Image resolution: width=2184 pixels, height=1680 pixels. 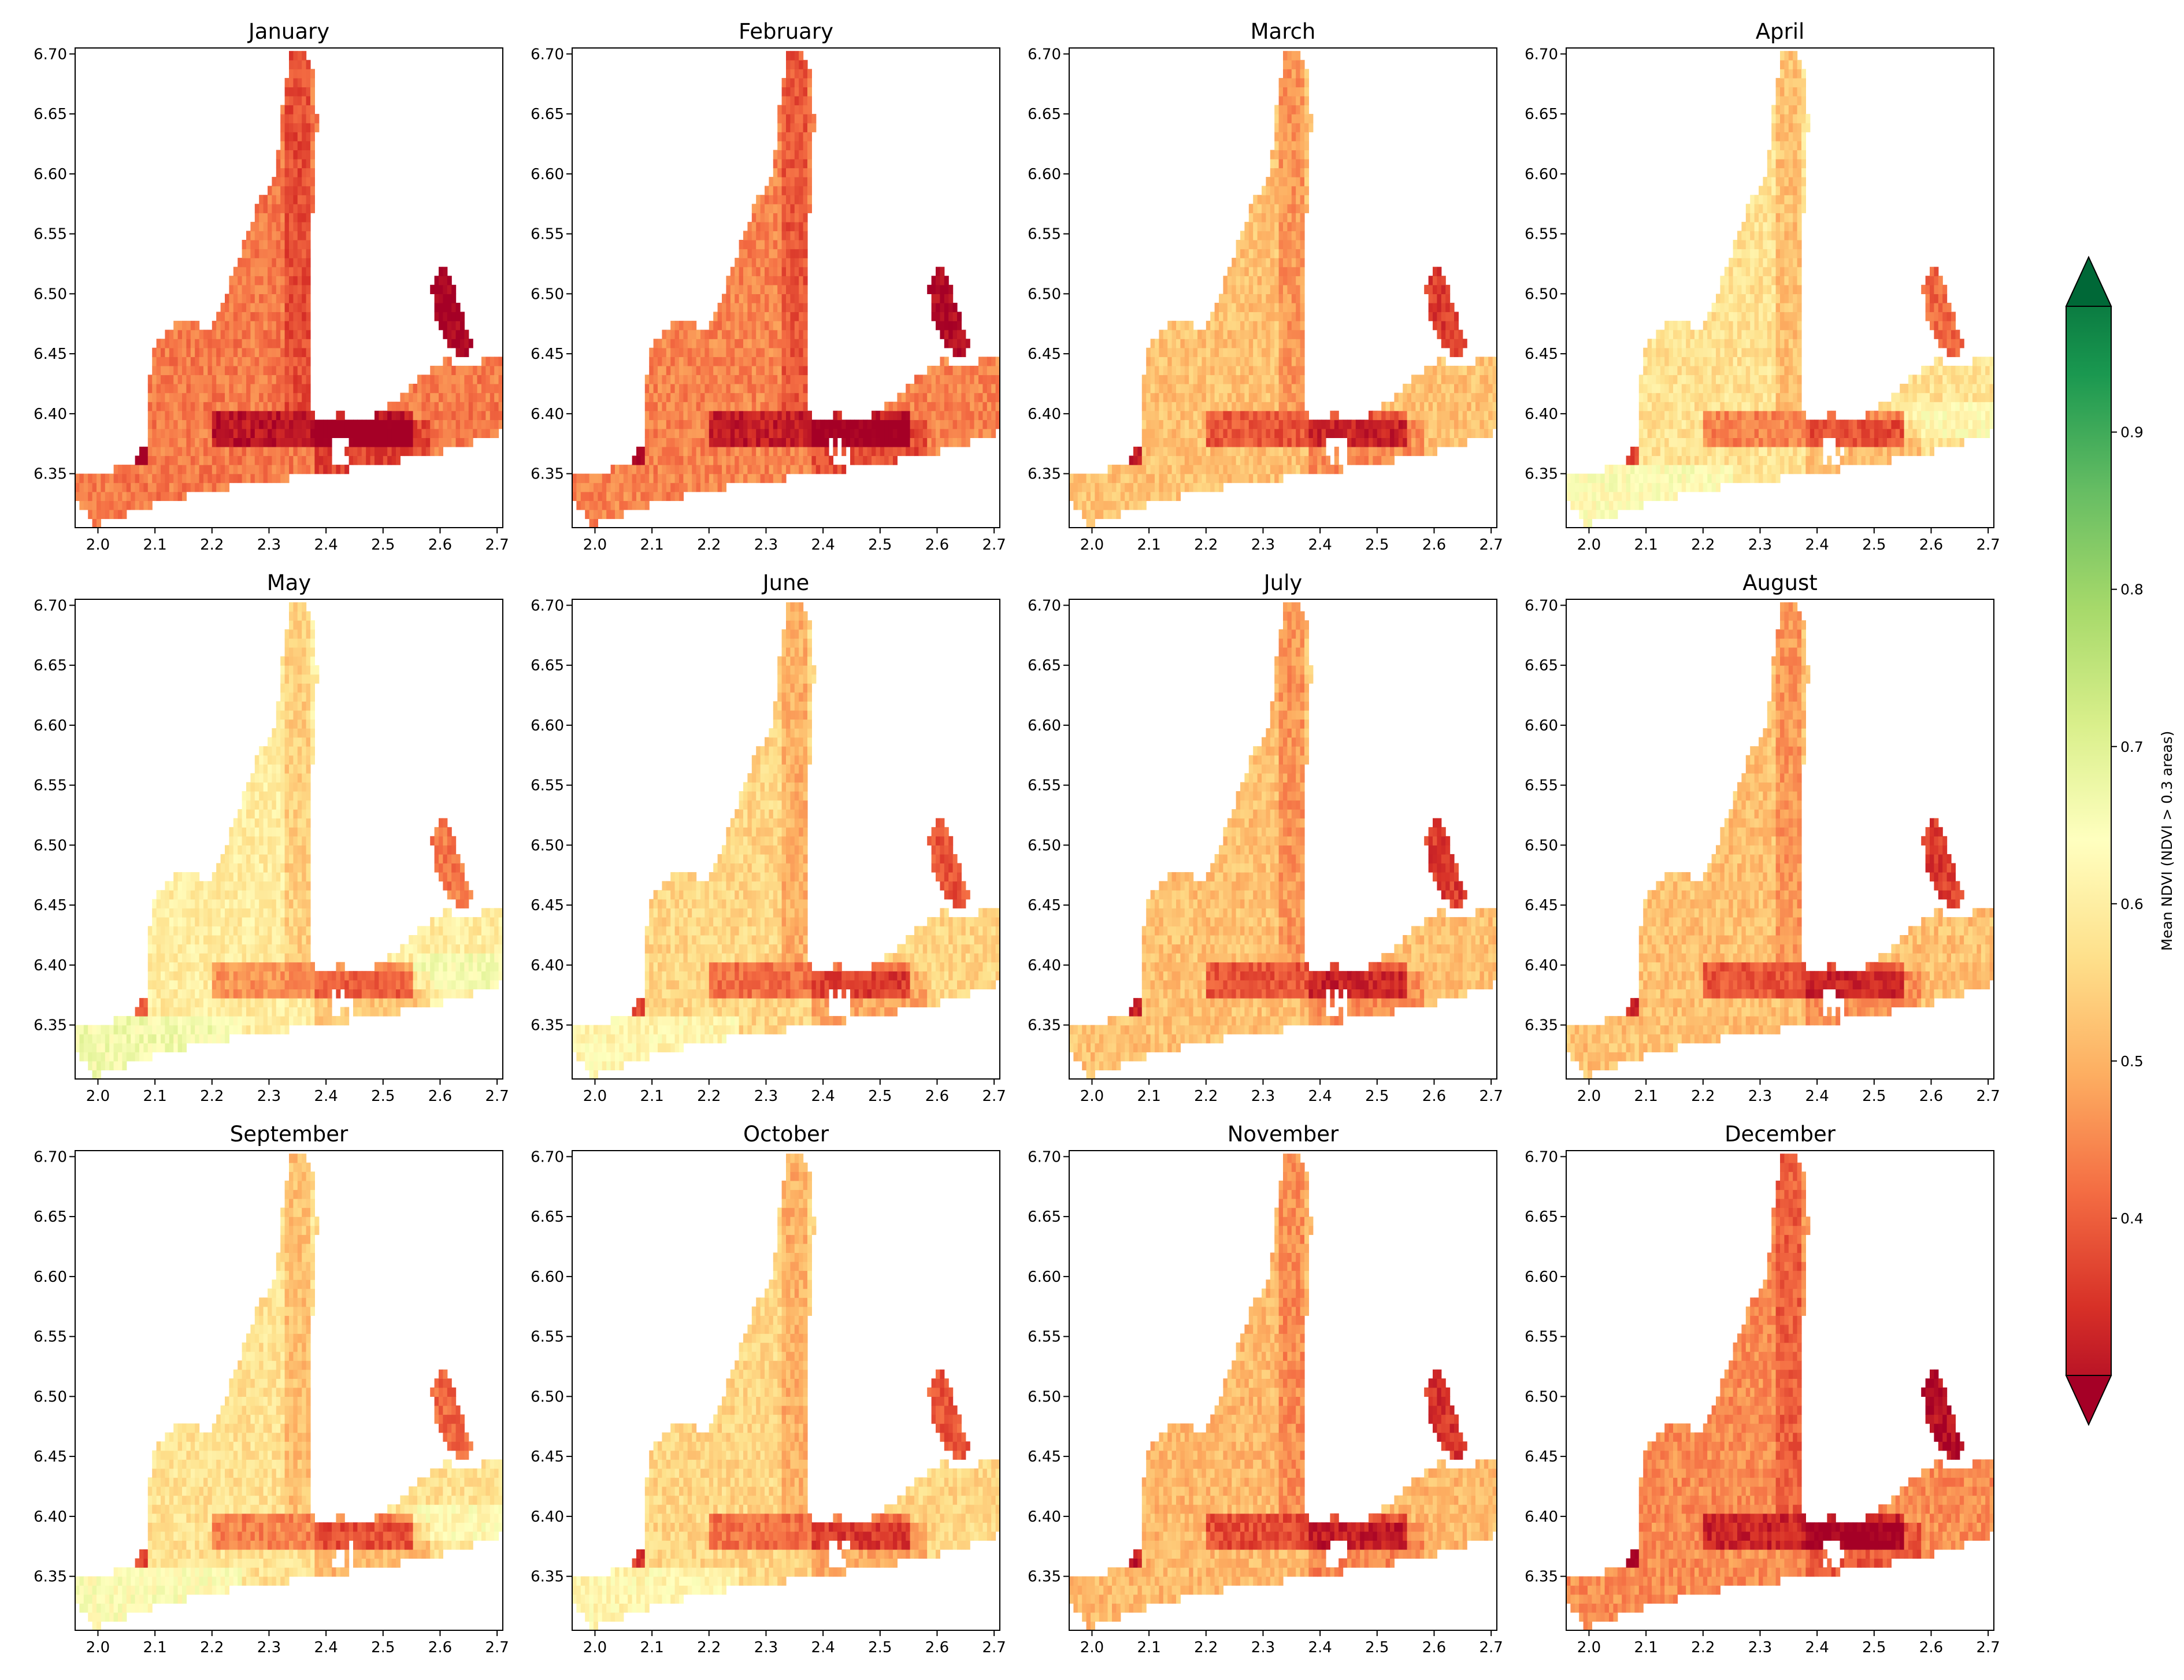 I want to click on colorbar-body, so click(x=2088, y=841).